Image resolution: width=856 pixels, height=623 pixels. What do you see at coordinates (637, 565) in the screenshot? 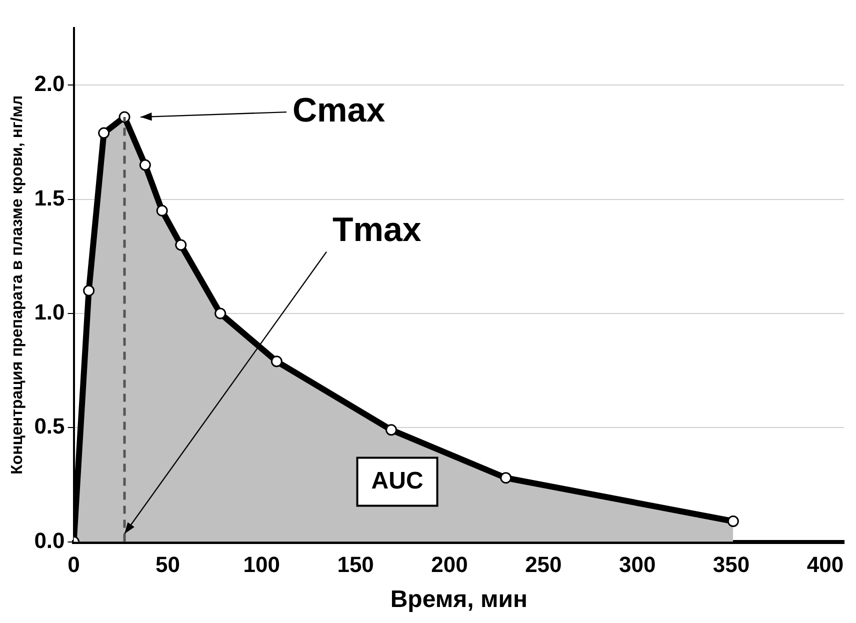
I see `x-tick-label: 300` at bounding box center [637, 565].